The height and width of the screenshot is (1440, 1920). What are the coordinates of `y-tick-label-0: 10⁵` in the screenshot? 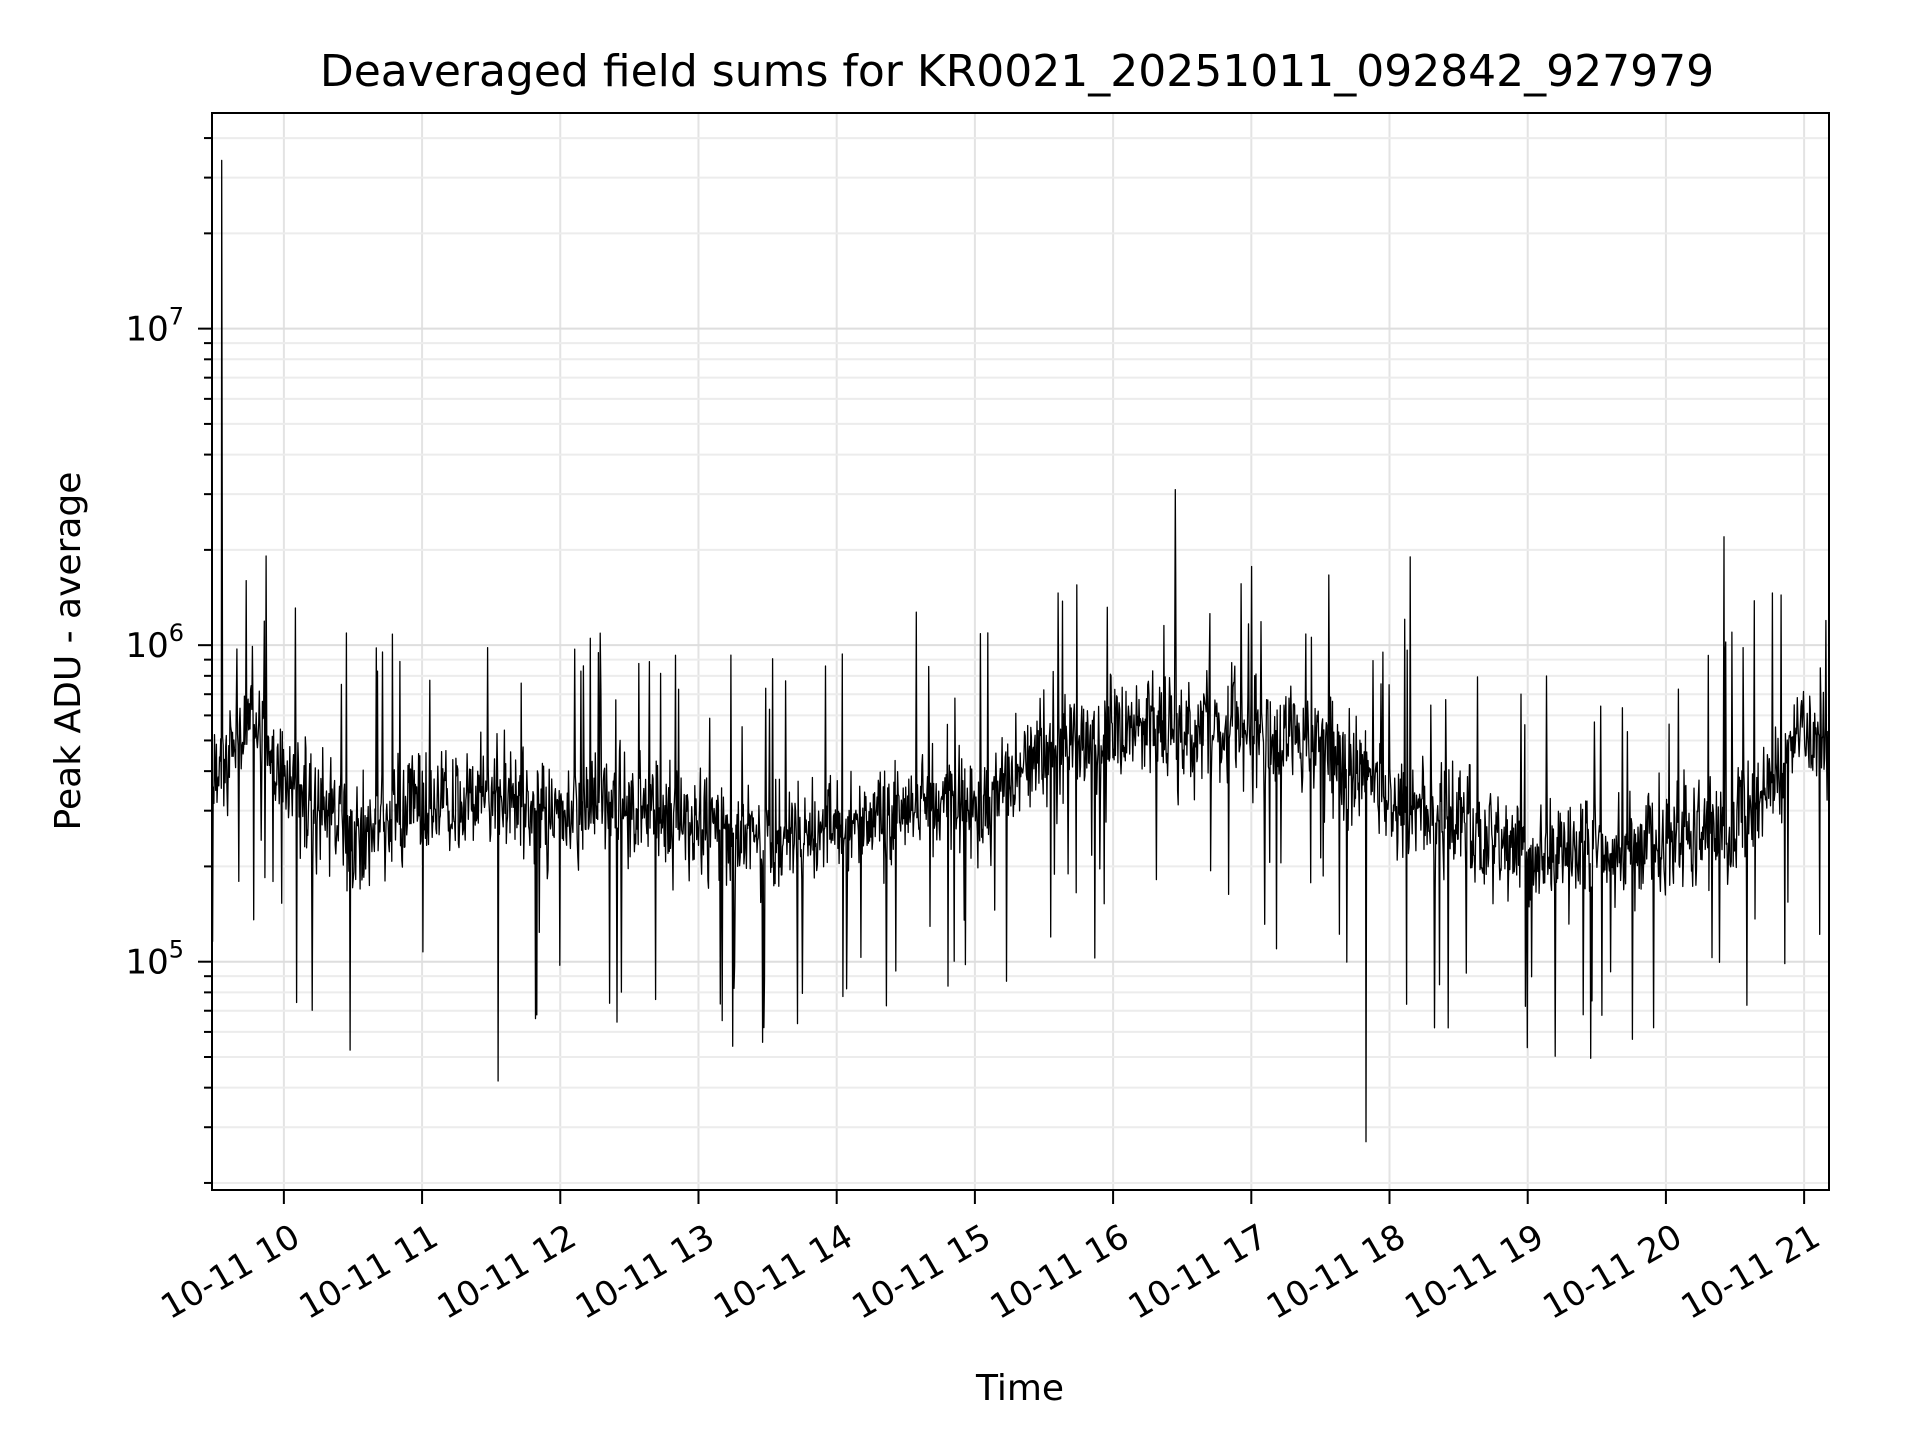 It's located at (154, 959).